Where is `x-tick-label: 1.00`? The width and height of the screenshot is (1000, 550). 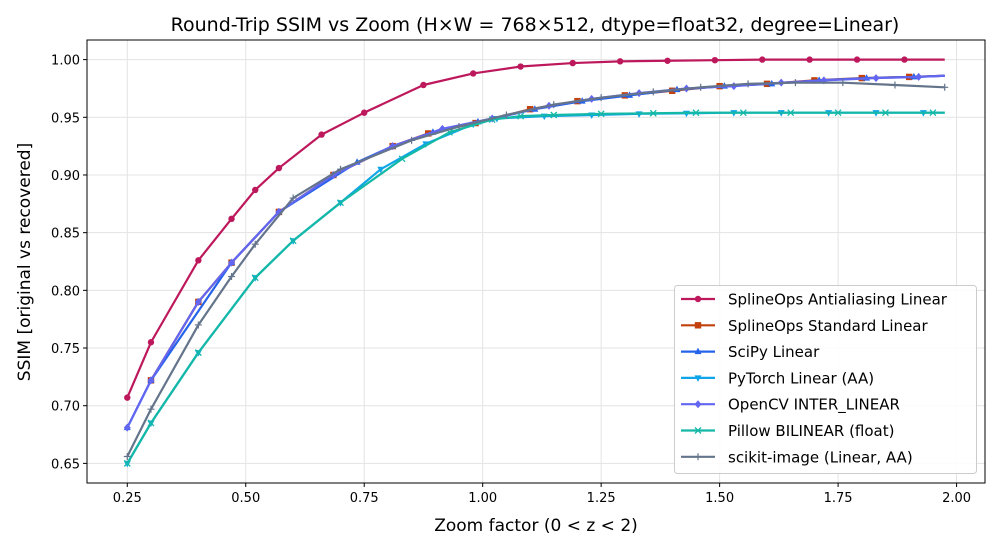
x-tick-label: 1.00 is located at coordinates (482, 498).